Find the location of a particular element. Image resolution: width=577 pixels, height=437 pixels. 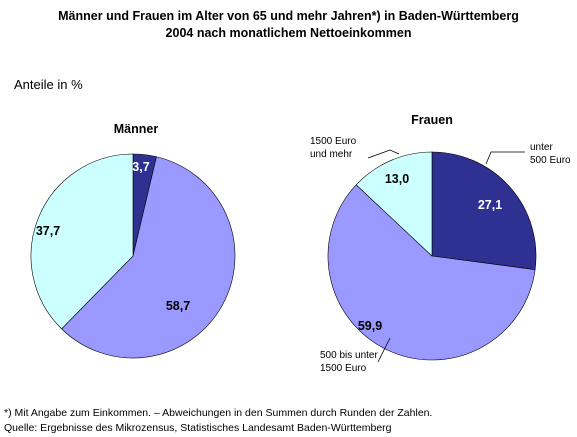

pie-annotation-frauen-1-0: 500 bis unter is located at coordinates (349, 355).